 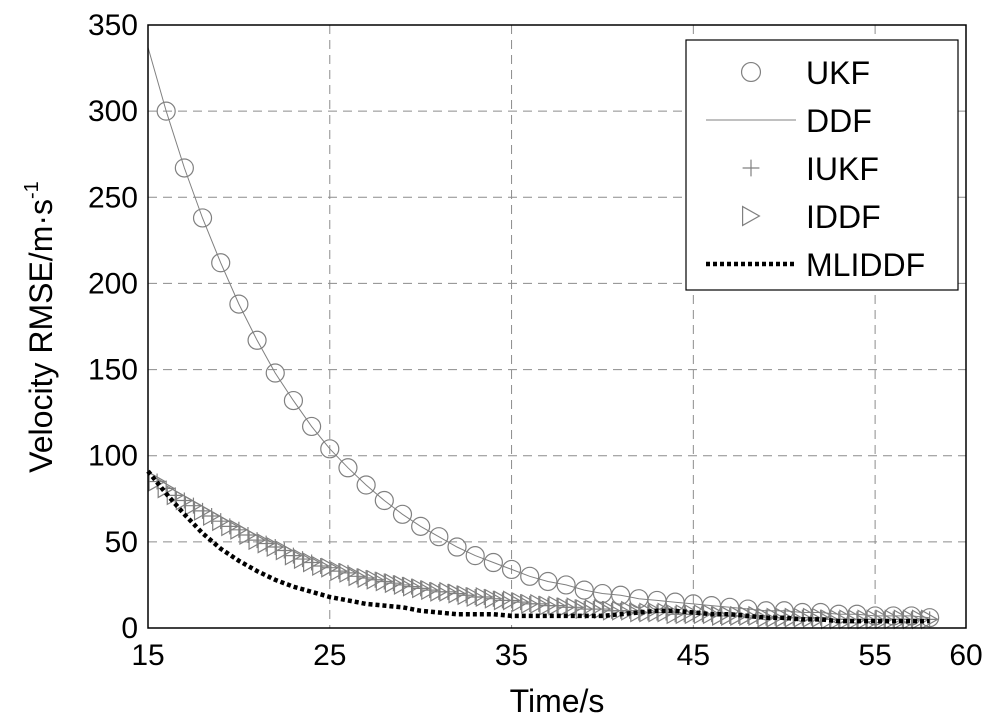 I want to click on x-tick-label: 60, so click(x=965, y=655).